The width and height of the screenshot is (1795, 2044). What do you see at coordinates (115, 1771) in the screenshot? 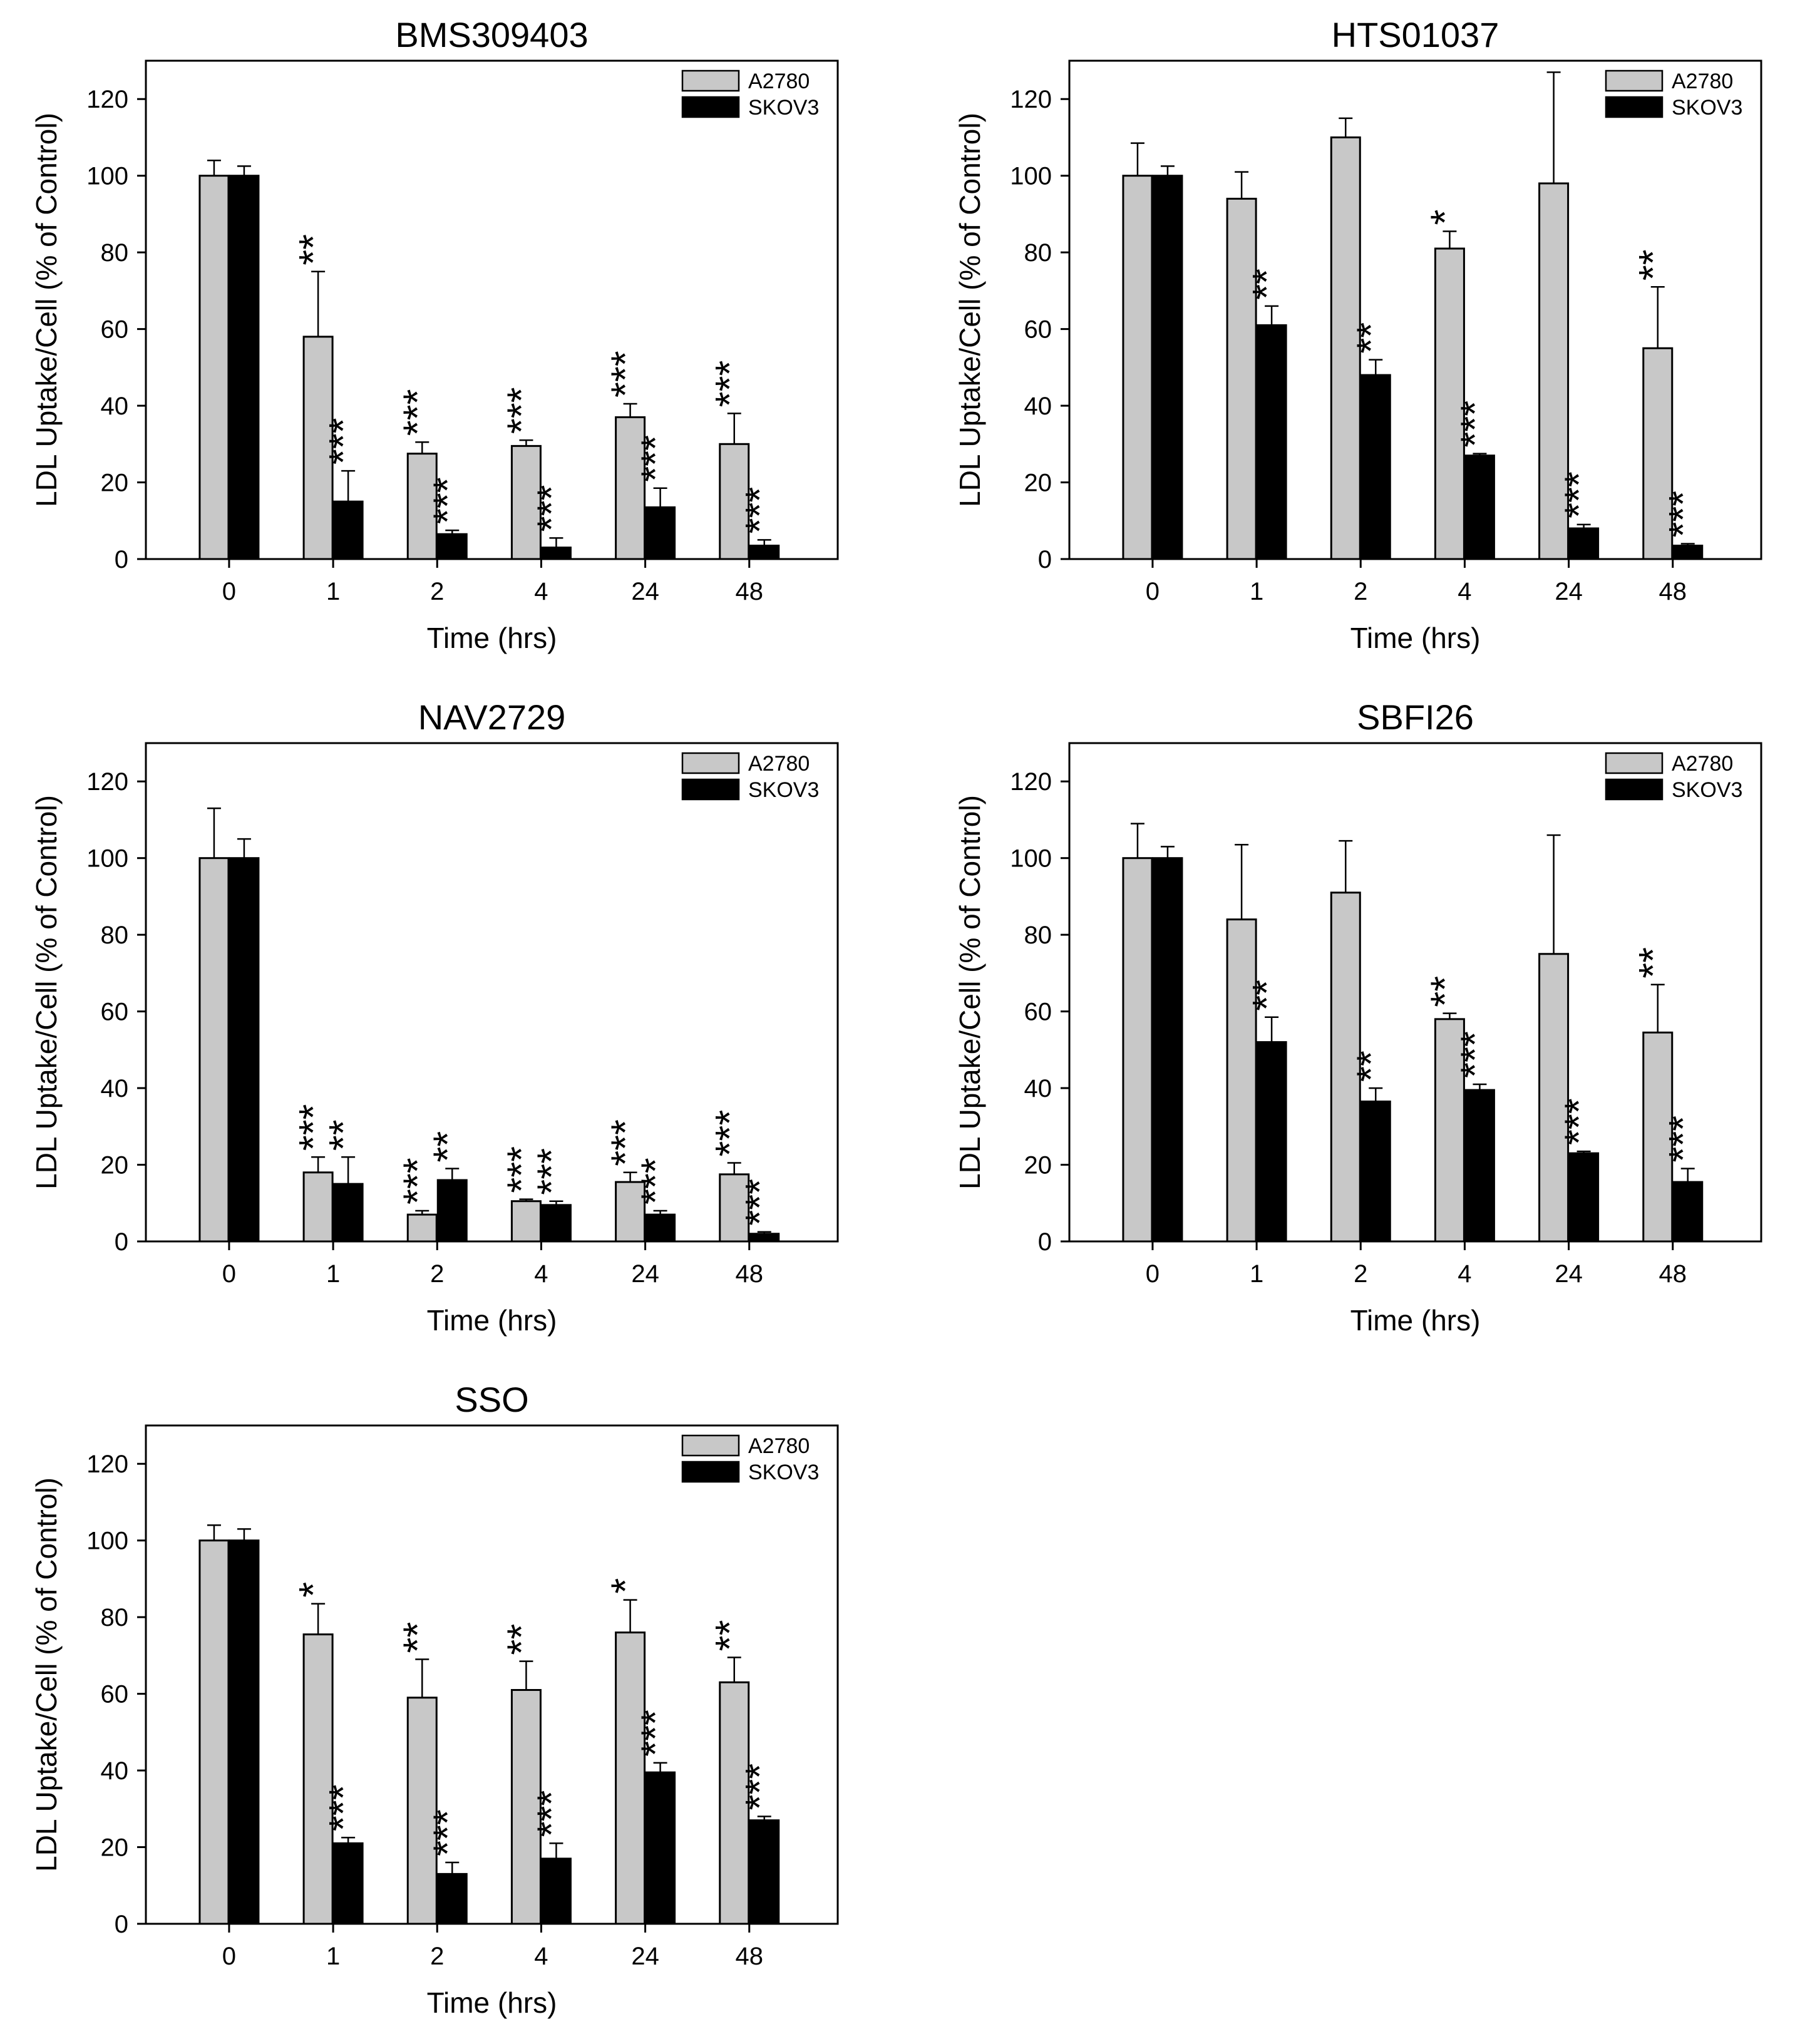
I see `y-tick-label: 40` at bounding box center [115, 1771].